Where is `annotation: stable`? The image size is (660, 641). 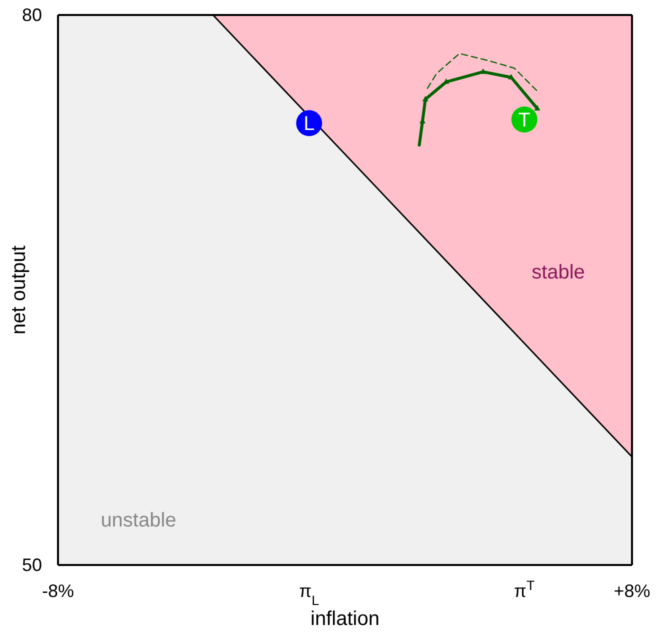 annotation: stable is located at coordinates (558, 272).